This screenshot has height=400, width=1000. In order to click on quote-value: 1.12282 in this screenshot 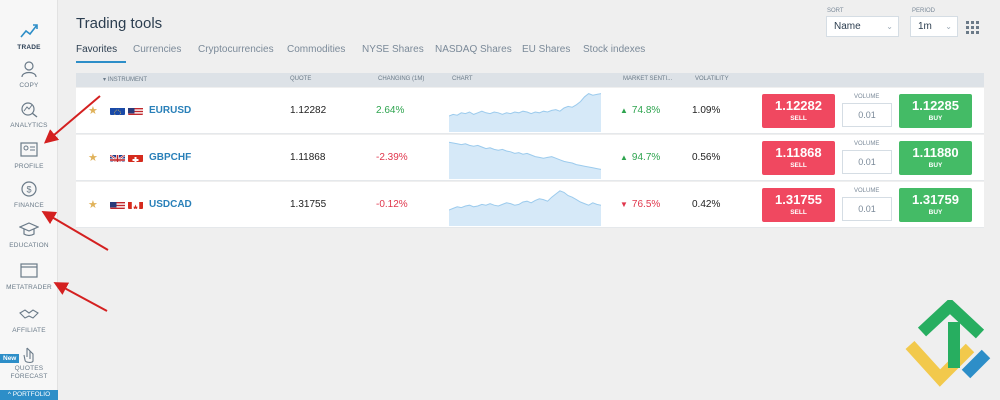, I will do `click(308, 110)`.